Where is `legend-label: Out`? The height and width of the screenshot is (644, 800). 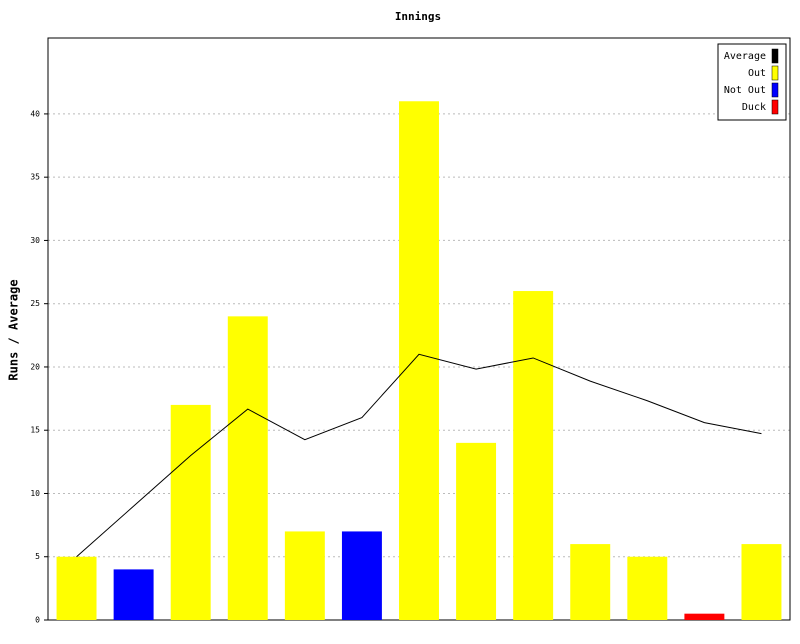 legend-label: Out is located at coordinates (757, 73).